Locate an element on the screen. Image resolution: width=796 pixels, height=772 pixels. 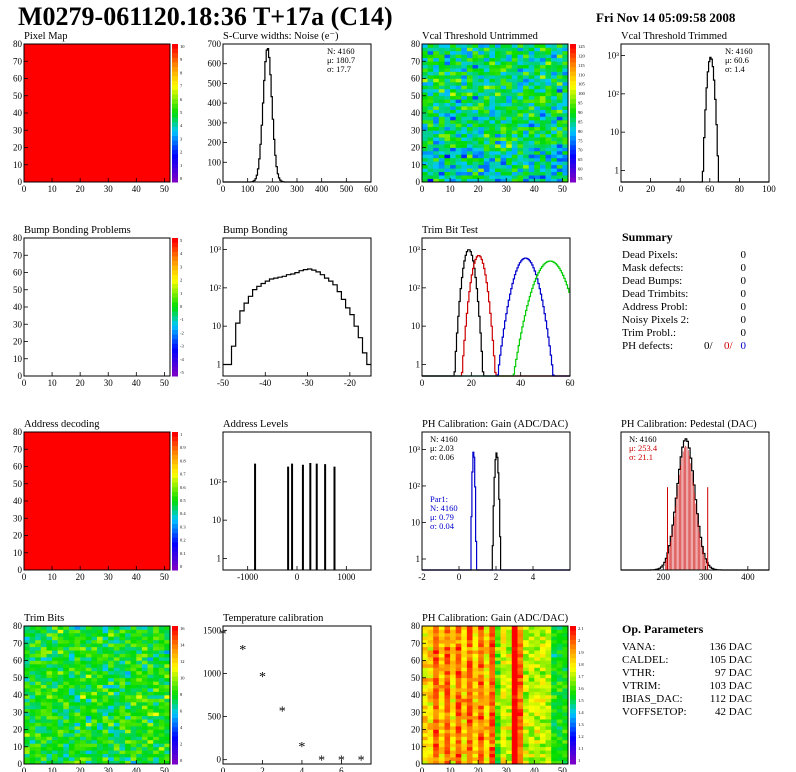
colorbar-label: 1.7 is located at coordinates (581, 676).